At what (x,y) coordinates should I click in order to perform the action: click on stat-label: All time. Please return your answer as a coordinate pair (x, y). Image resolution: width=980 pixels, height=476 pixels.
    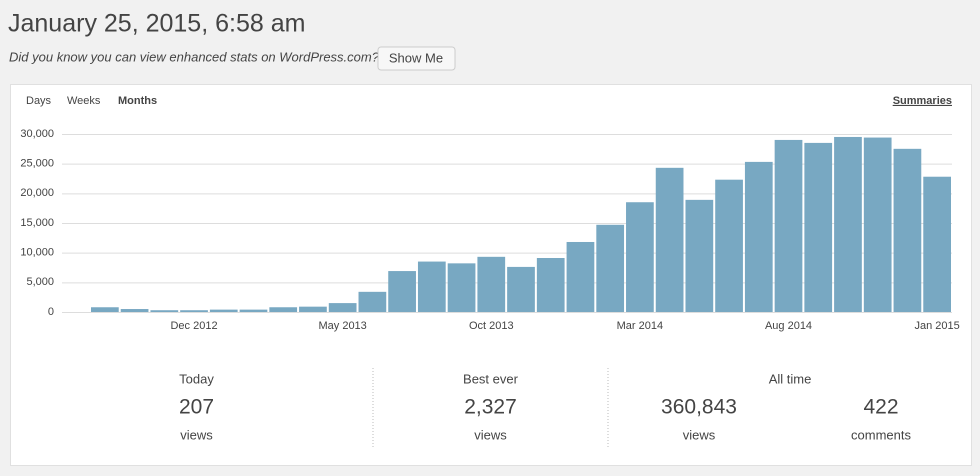
    Looking at the image, I should click on (790, 378).